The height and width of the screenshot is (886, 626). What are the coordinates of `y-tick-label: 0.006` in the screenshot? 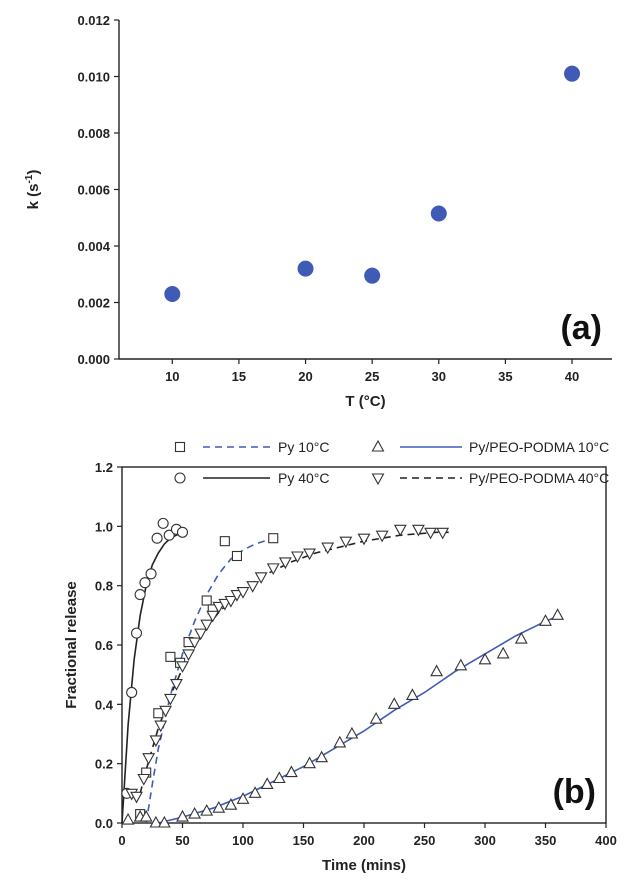 It's located at (93, 190).